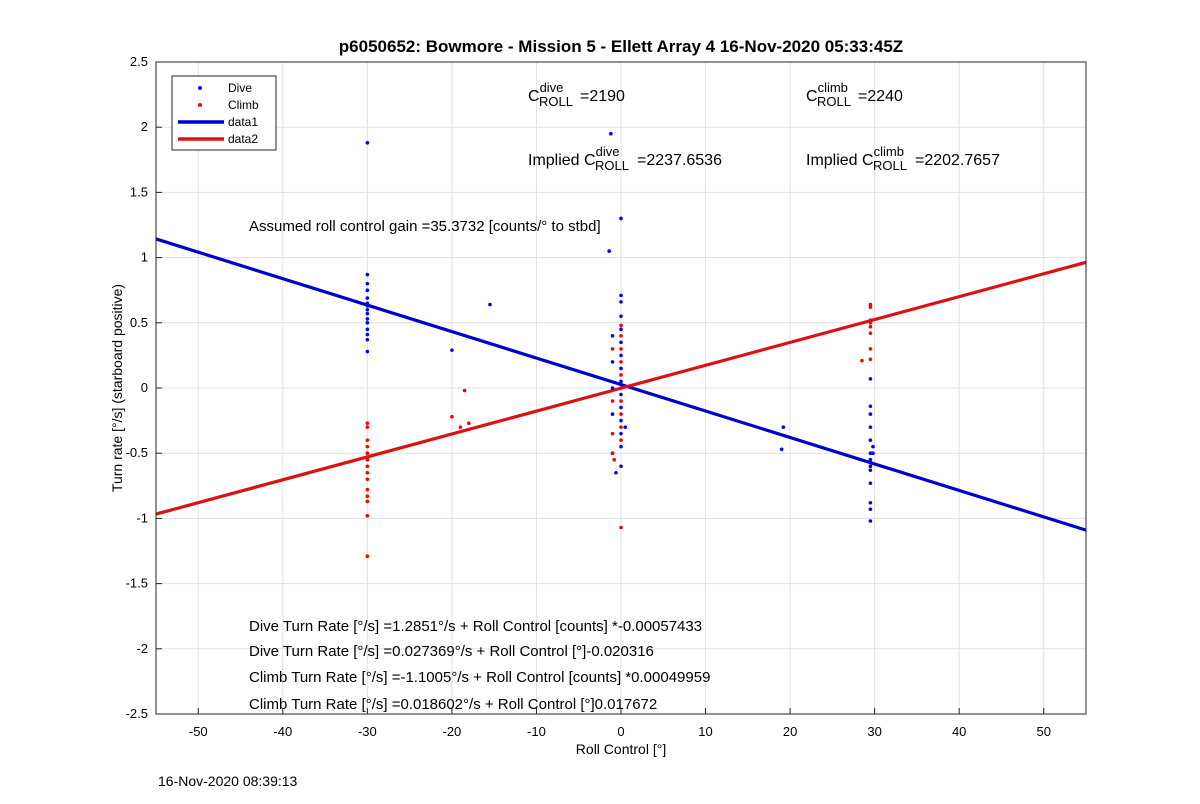 This screenshot has height=804, width=1200. What do you see at coordinates (137, 583) in the screenshot?
I see `y-tick-label: -1.5` at bounding box center [137, 583].